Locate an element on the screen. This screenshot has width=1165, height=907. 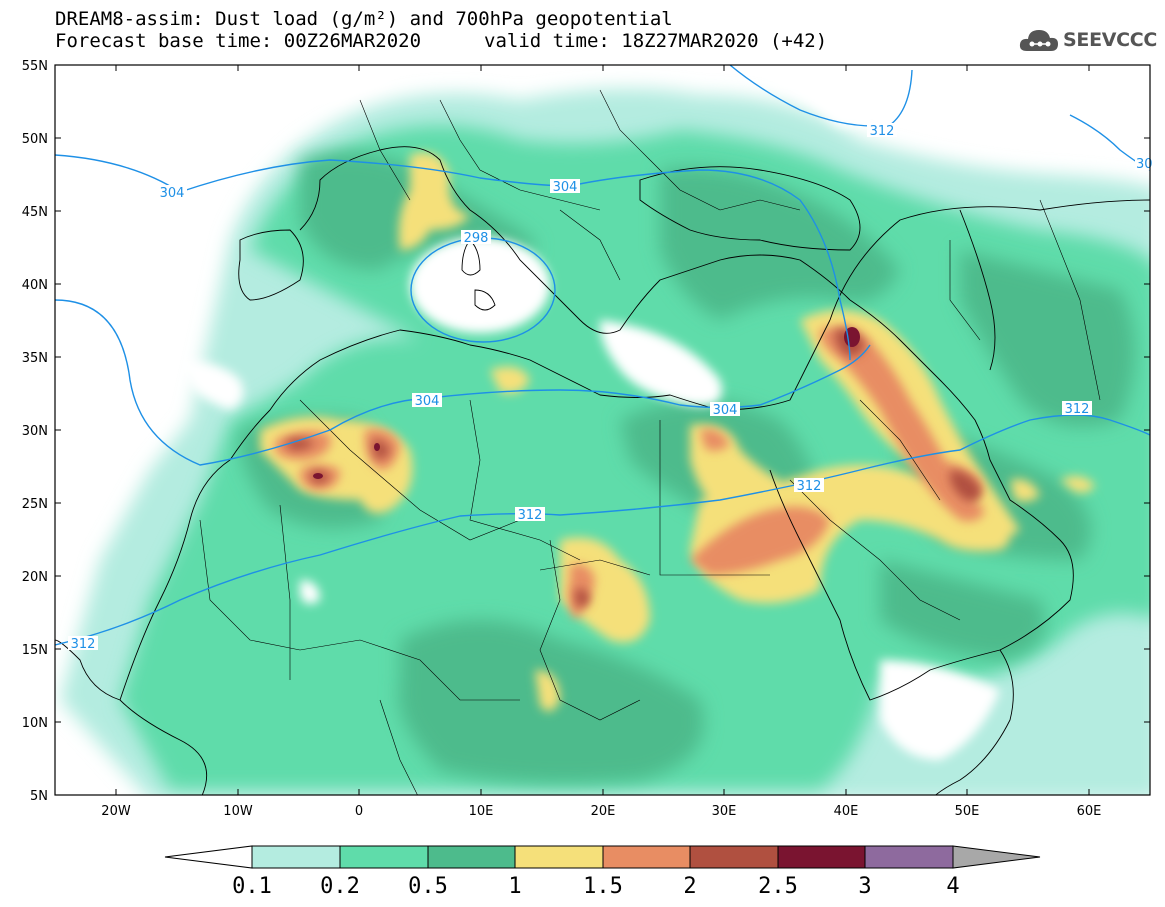
colorbar-label: 2 is located at coordinates (689, 886).